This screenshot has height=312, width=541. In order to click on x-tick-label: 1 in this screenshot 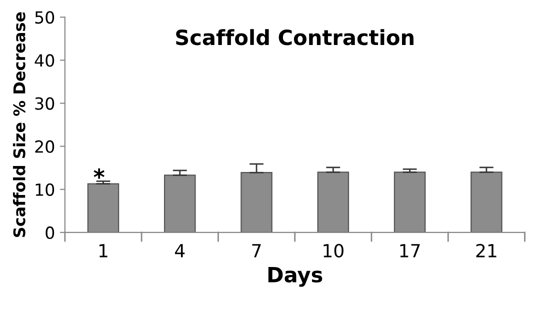, I will do `click(103, 251)`.